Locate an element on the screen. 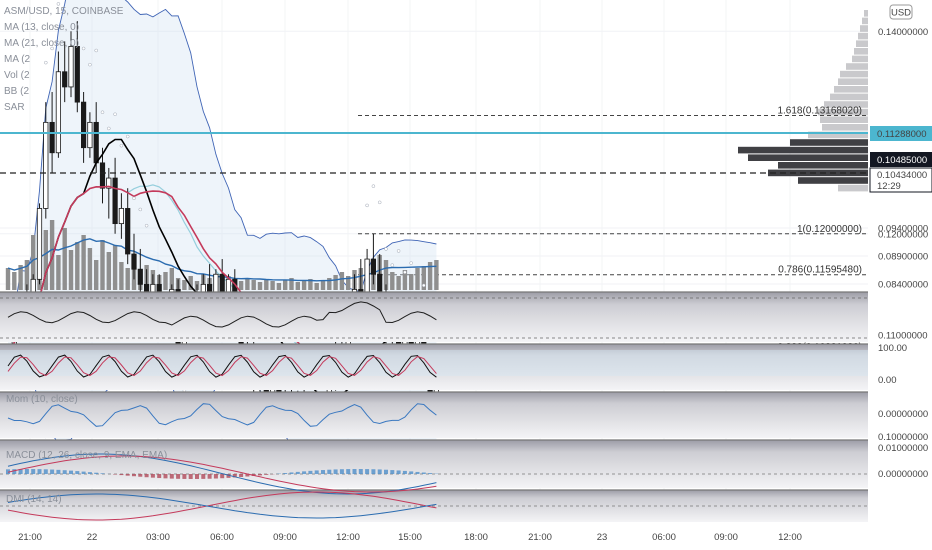 The height and width of the screenshot is (550, 932). time-tick-label: 09:00 is located at coordinates (285, 537).